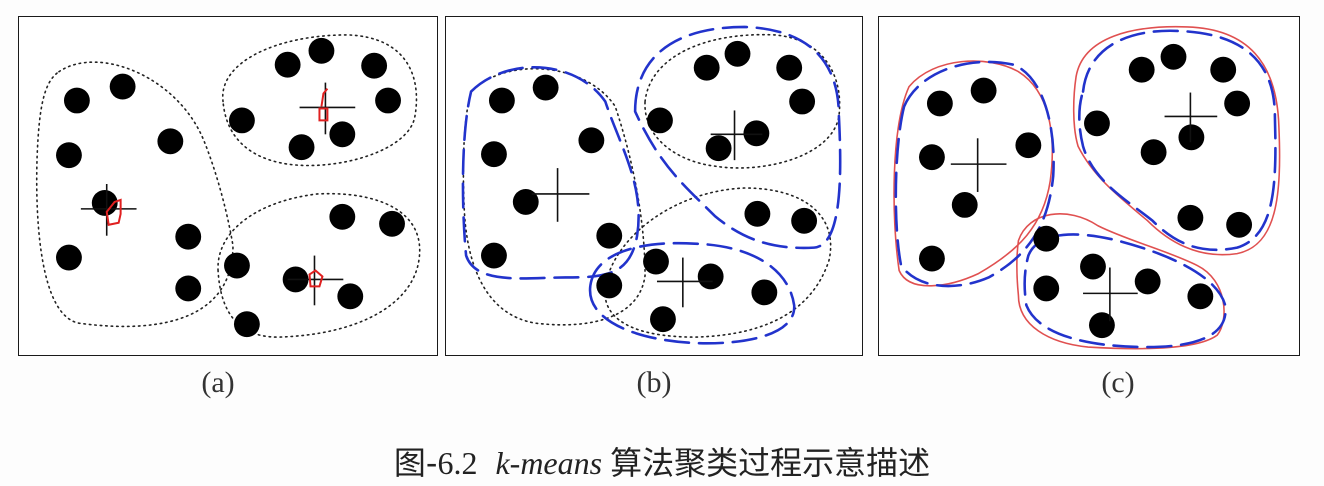 The height and width of the screenshot is (486, 1324). I want to click on figure-caption: 图-6.2 k-means 算法聚类过程示意描述, so click(662, 461).